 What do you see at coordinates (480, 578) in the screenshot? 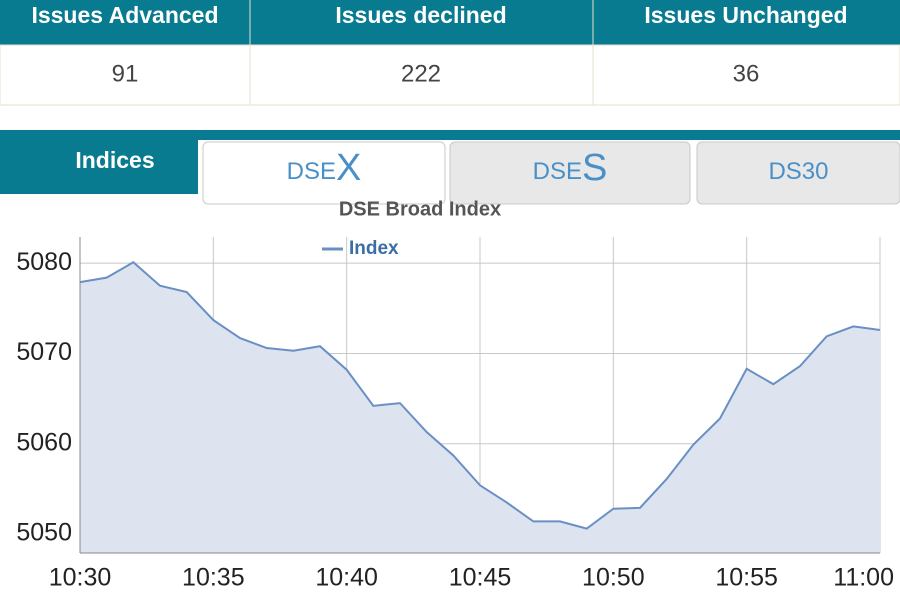
I see `x-tick-label: 10:45` at bounding box center [480, 578].